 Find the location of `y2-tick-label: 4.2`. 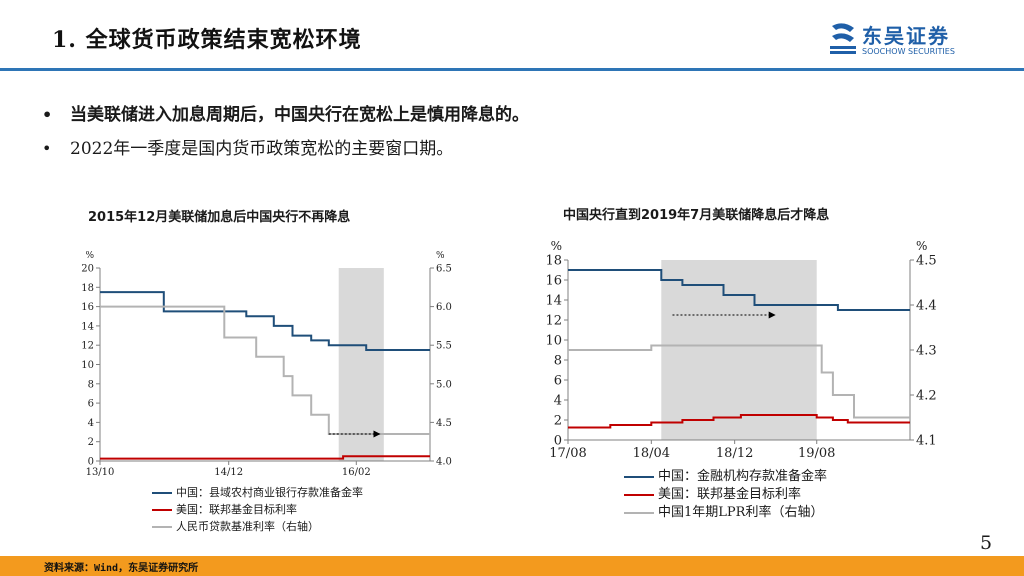

y2-tick-label: 4.2 is located at coordinates (926, 396).